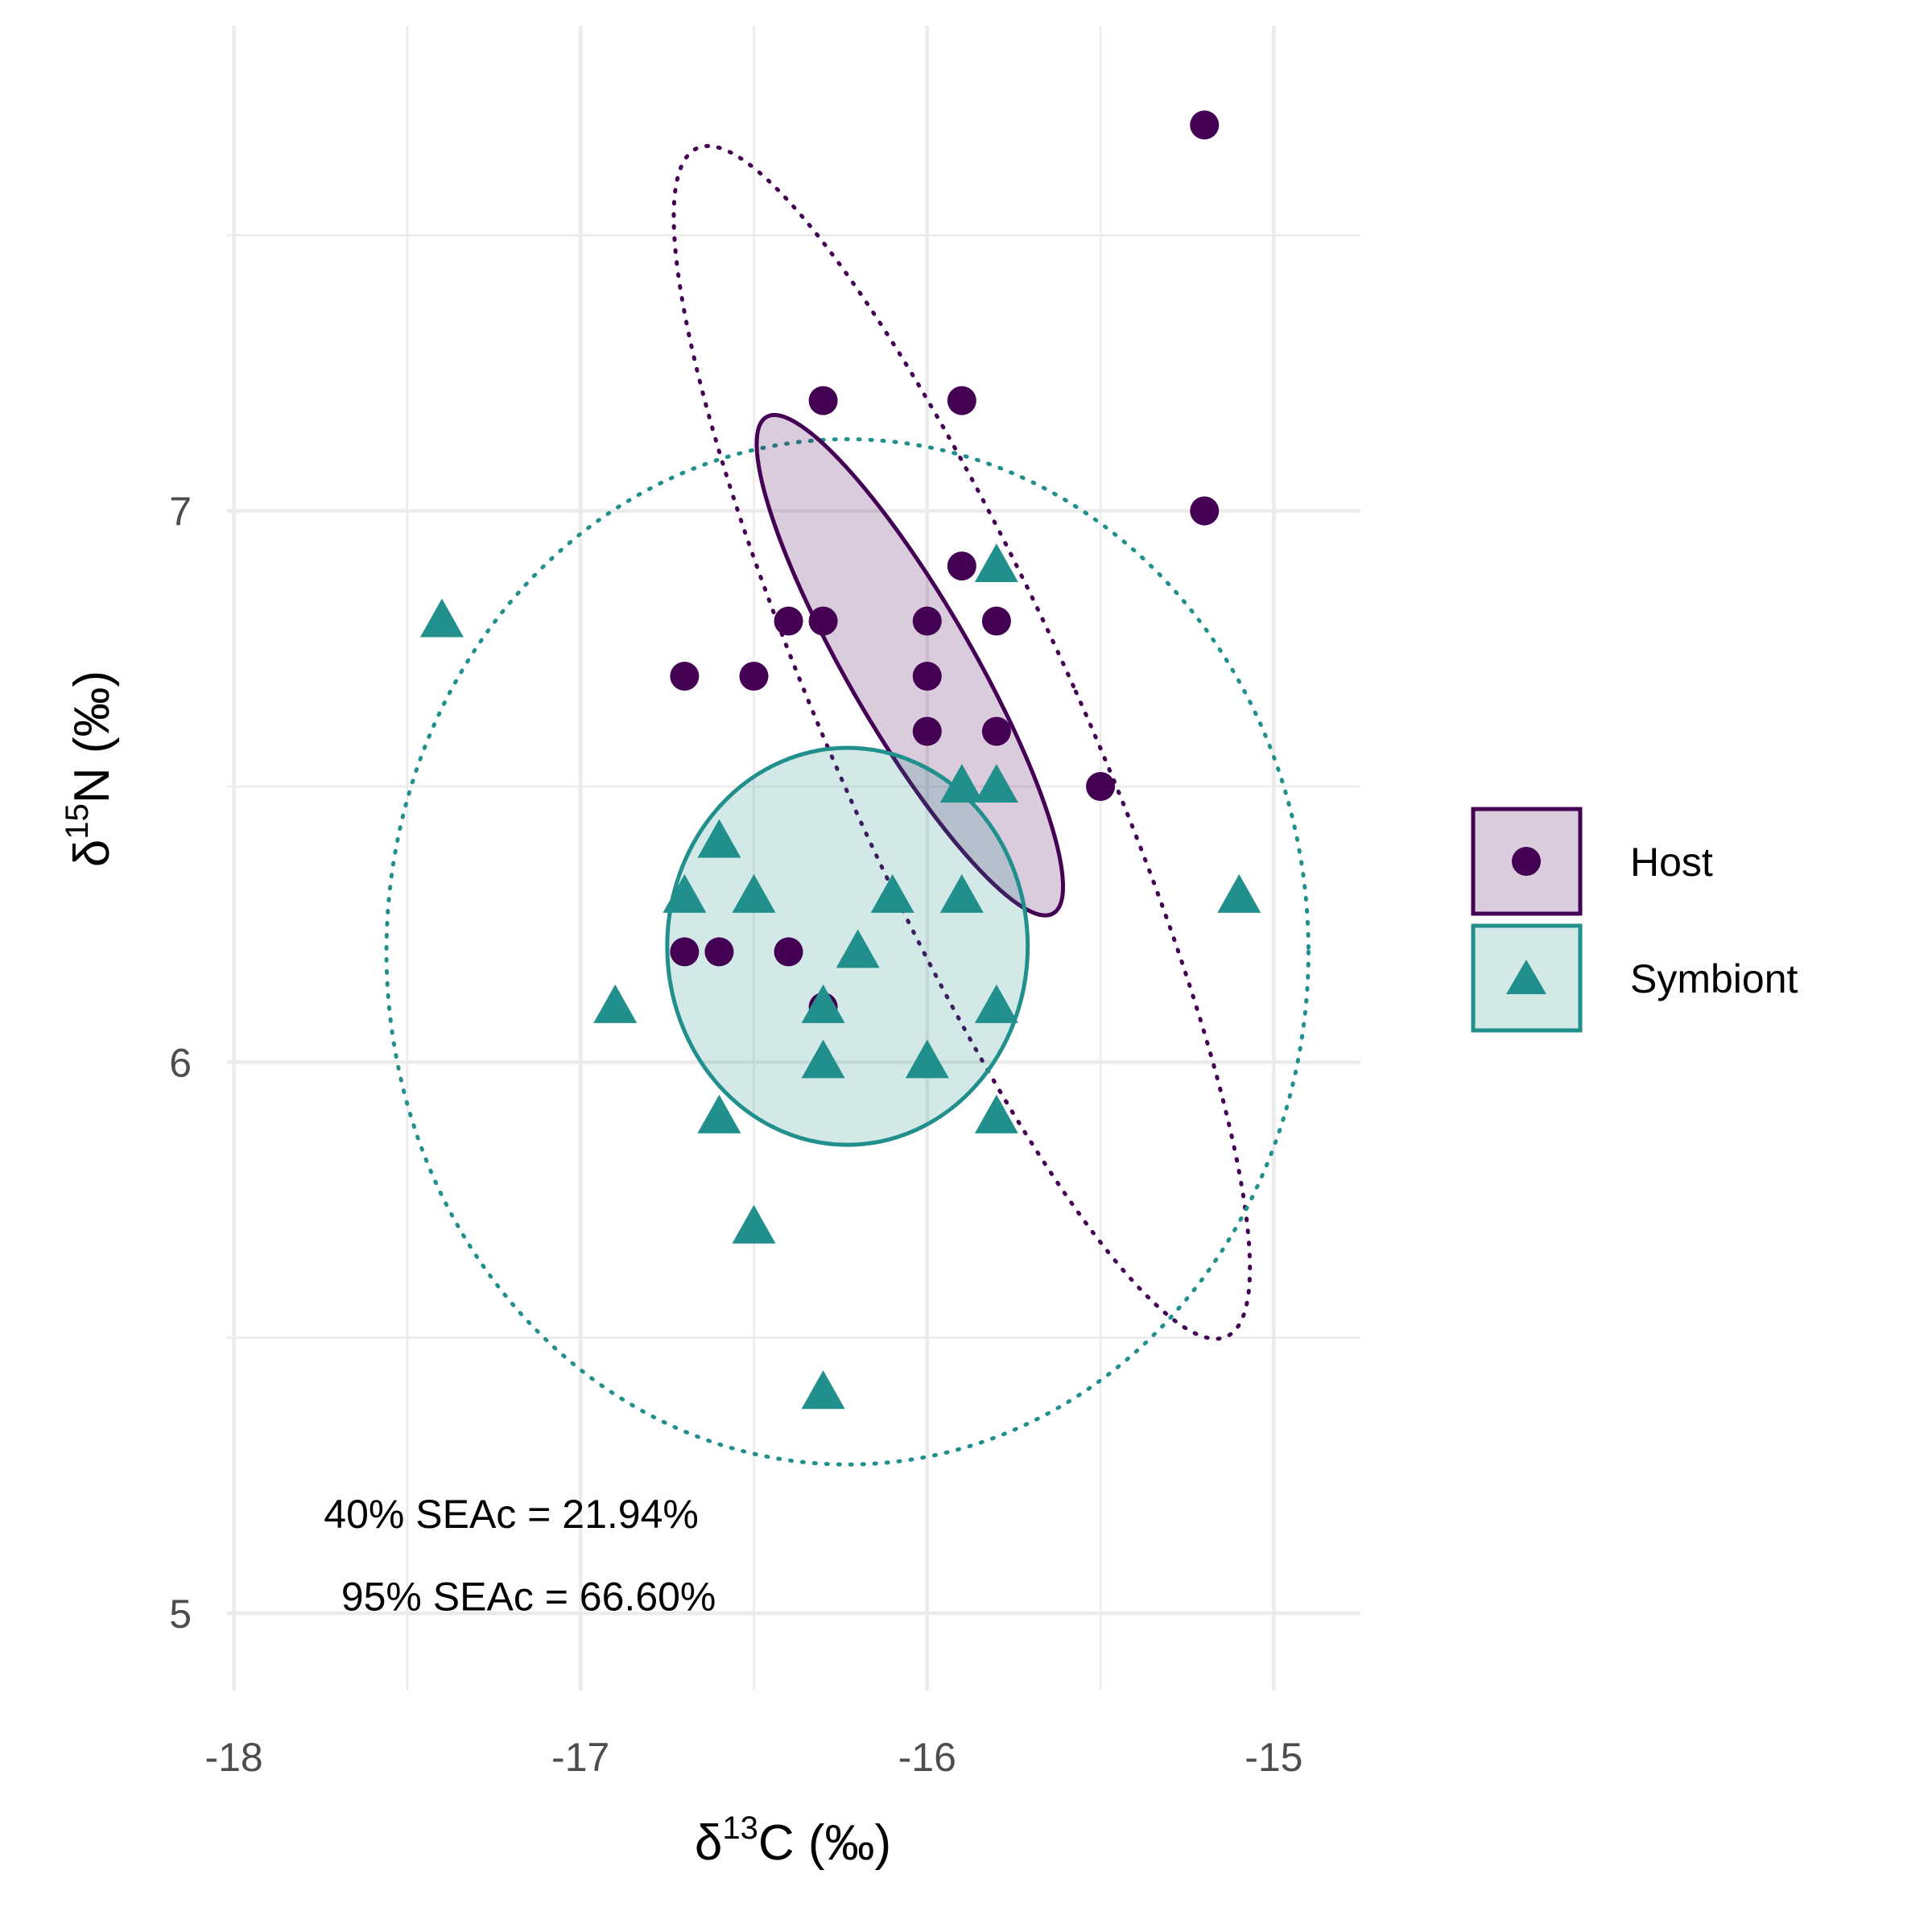 This screenshot has height=1932, width=1932. Describe the element at coordinates (511, 1514) in the screenshot. I see `seac-annotation: 40% SEAc = 21.94%` at that location.